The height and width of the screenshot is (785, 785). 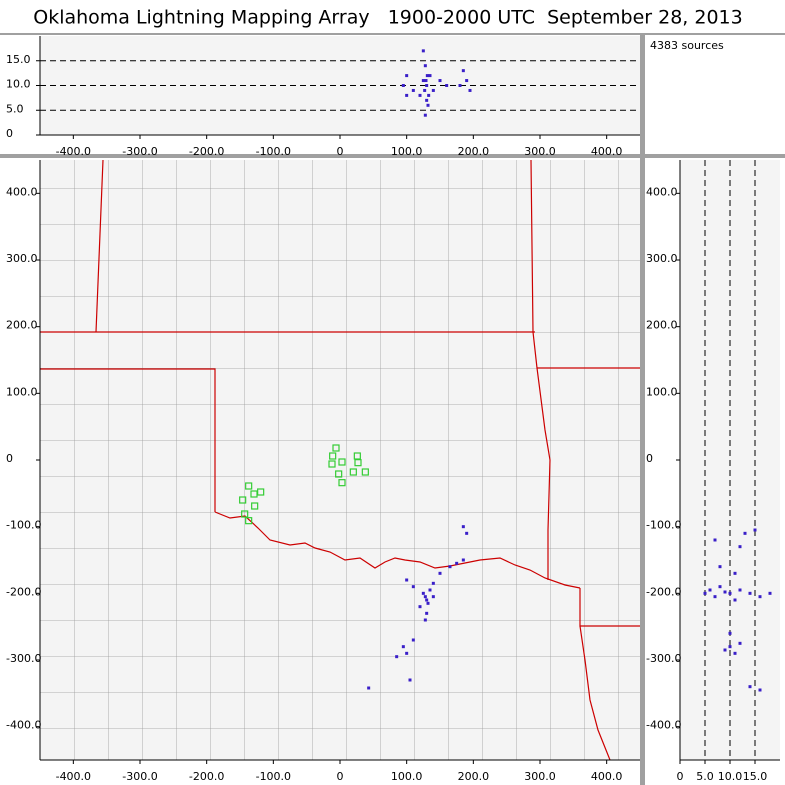 I want to click on x-tick-label: 200.0, so click(x=474, y=151).